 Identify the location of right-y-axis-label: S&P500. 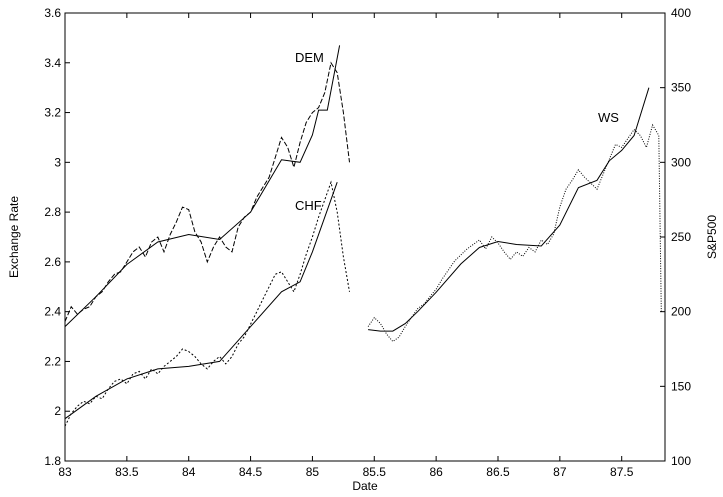
(712, 237).